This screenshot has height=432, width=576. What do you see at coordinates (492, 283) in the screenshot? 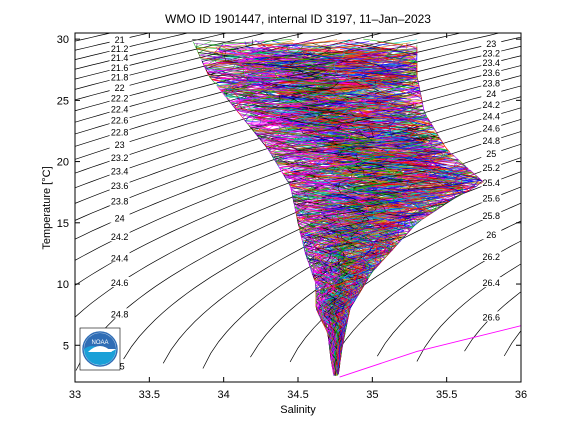
I see `contour-label: 26.4` at bounding box center [492, 283].